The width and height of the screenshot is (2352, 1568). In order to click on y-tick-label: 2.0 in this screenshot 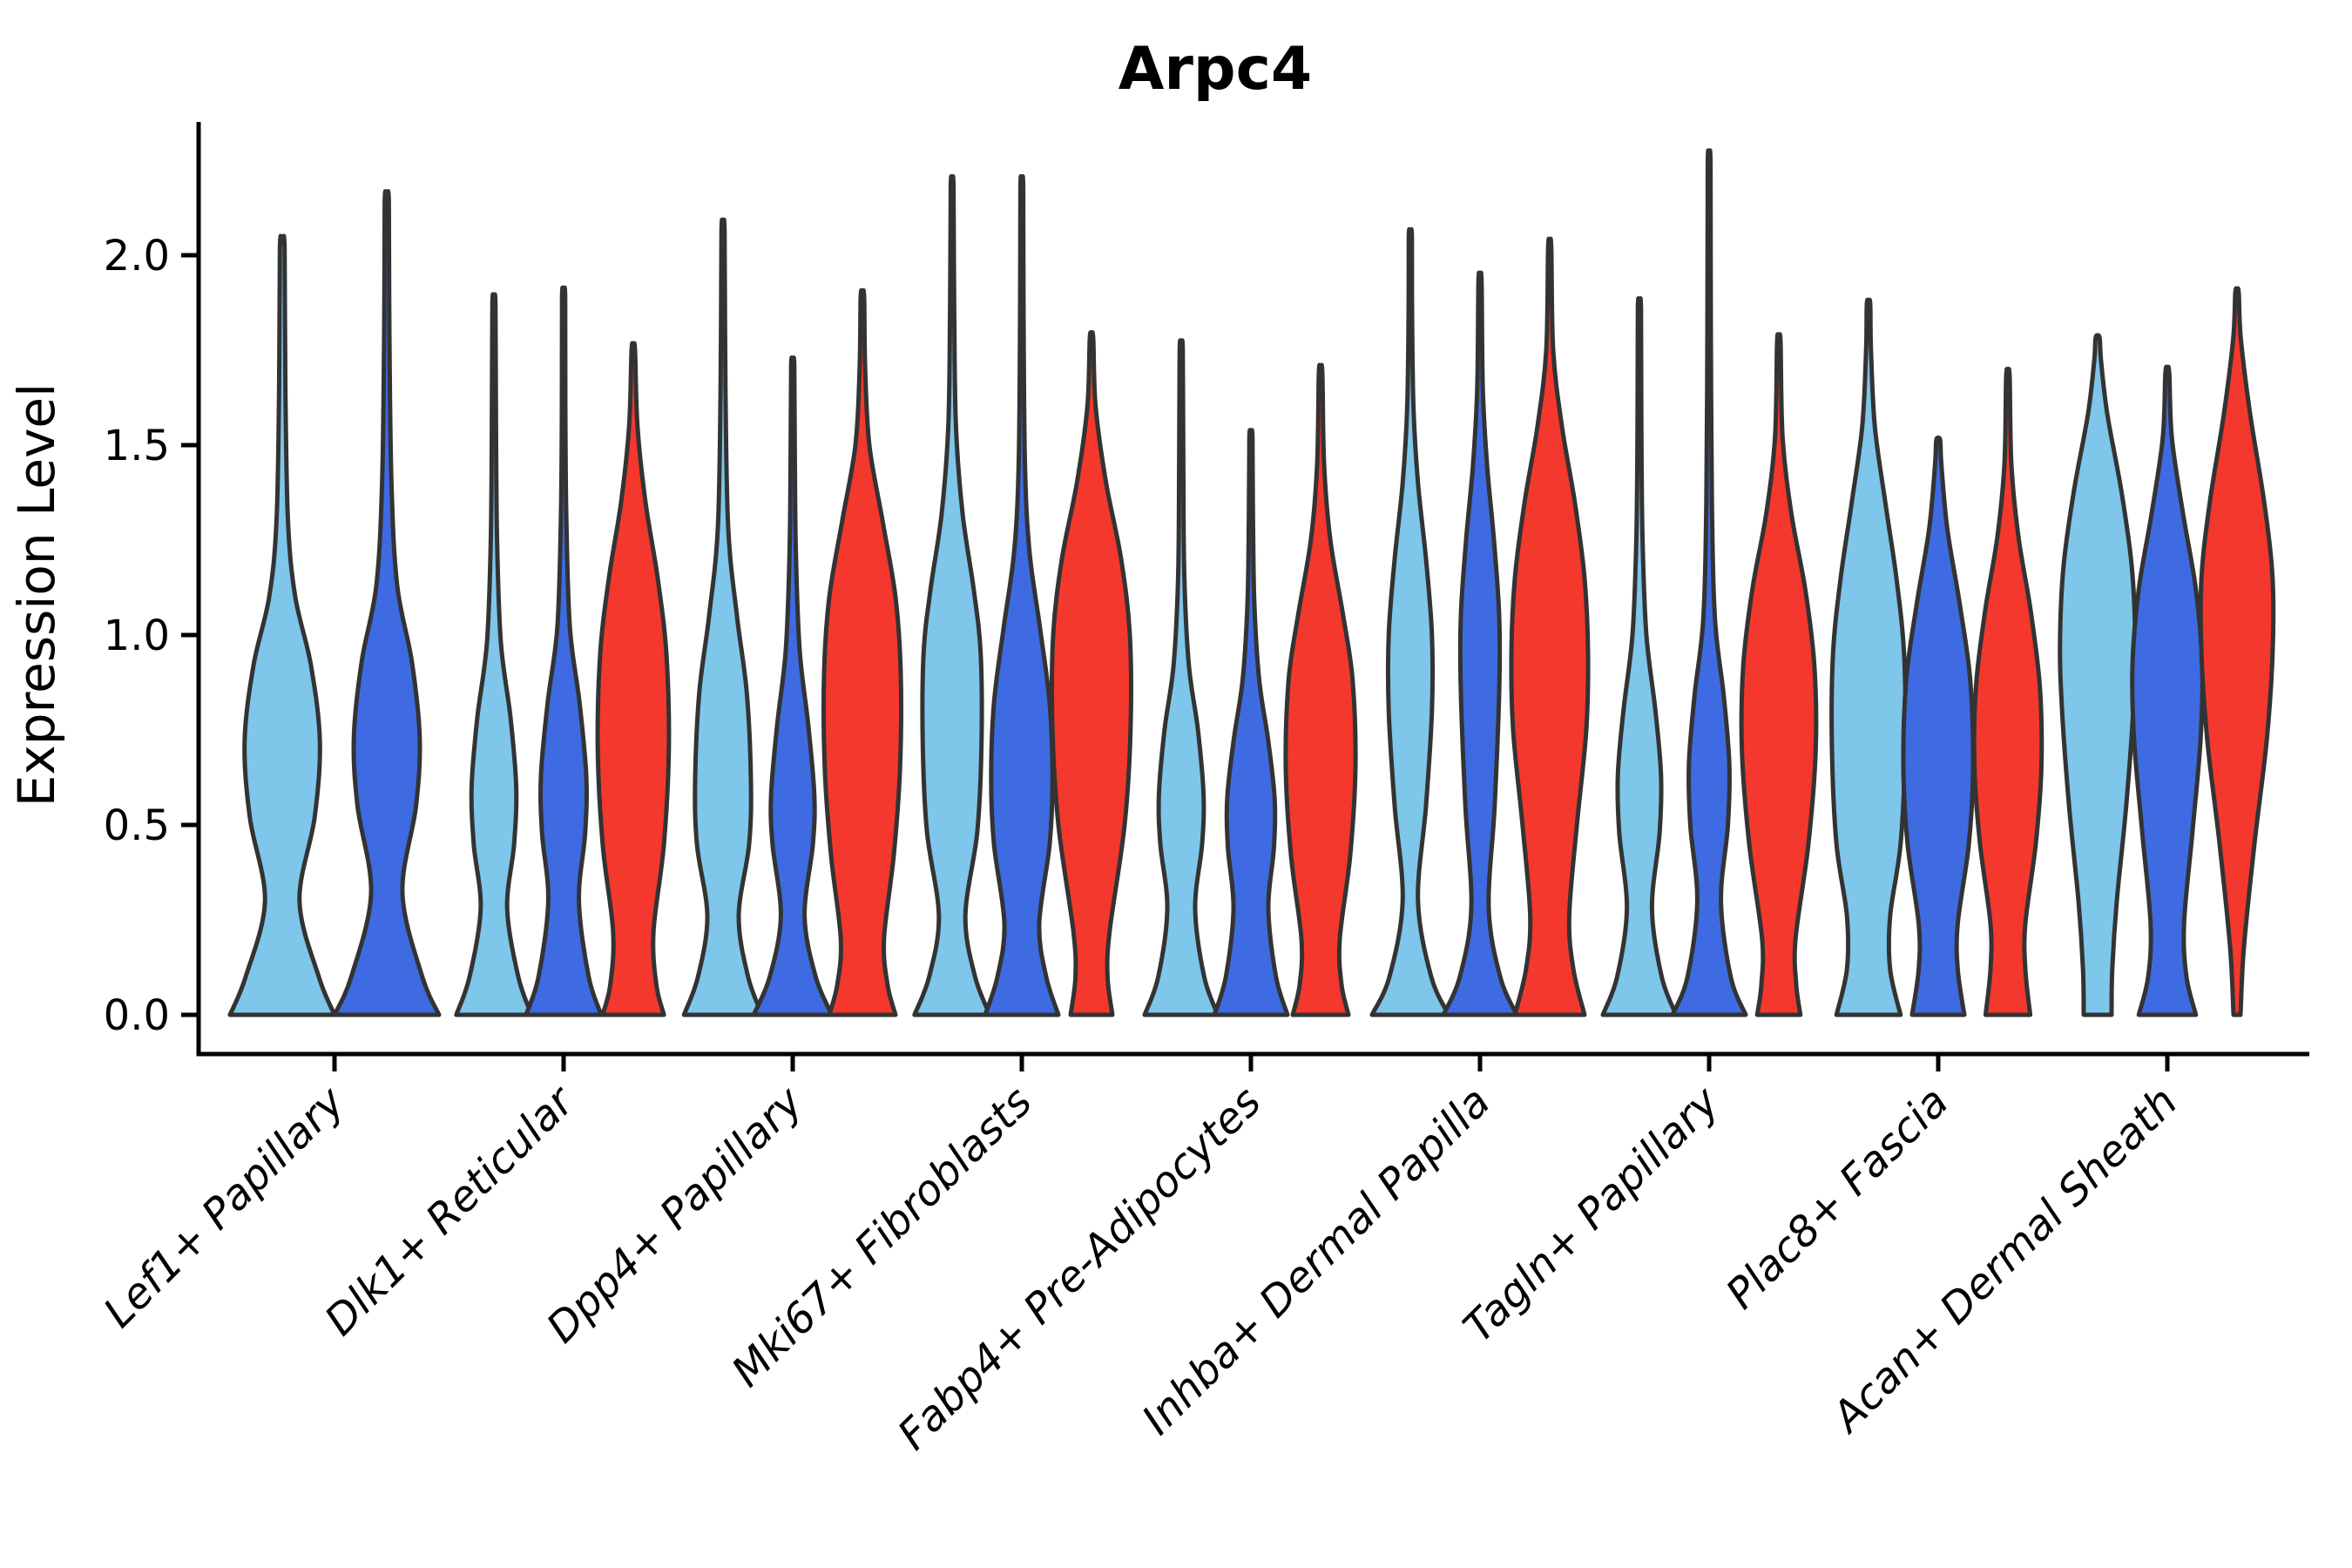, I will do `click(137, 256)`.